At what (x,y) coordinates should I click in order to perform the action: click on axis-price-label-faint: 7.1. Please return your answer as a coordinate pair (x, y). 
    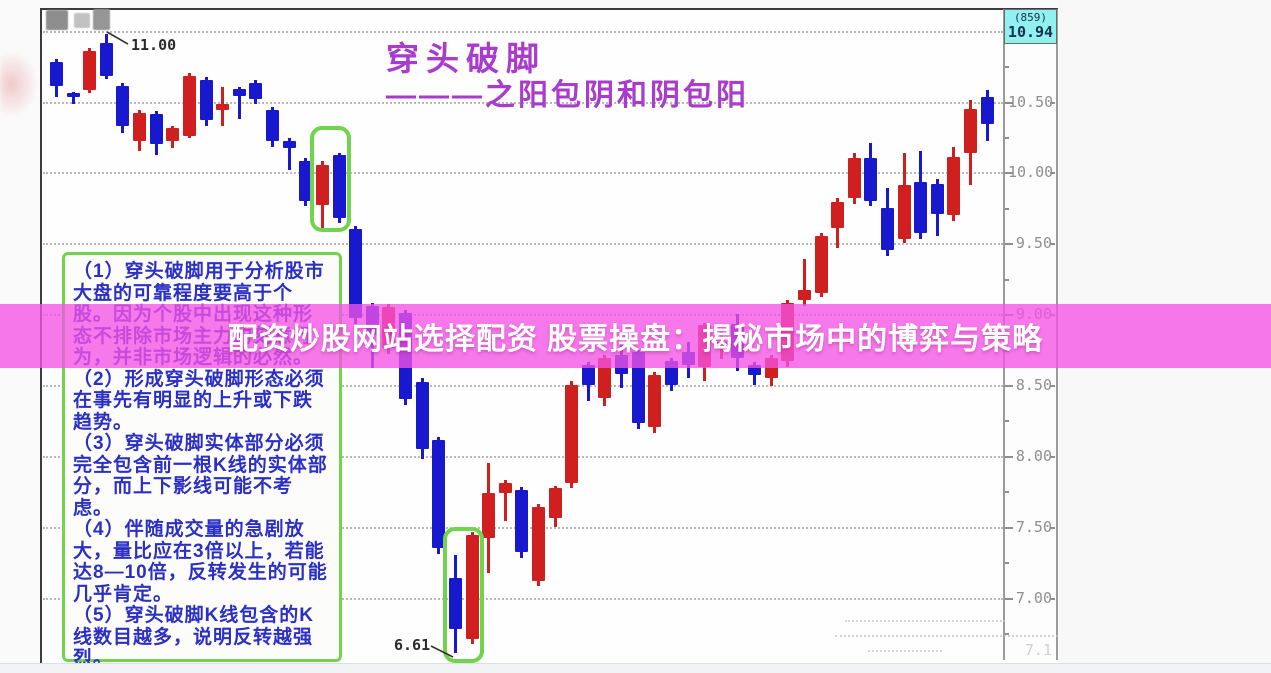
    Looking at the image, I should click on (1038, 650).